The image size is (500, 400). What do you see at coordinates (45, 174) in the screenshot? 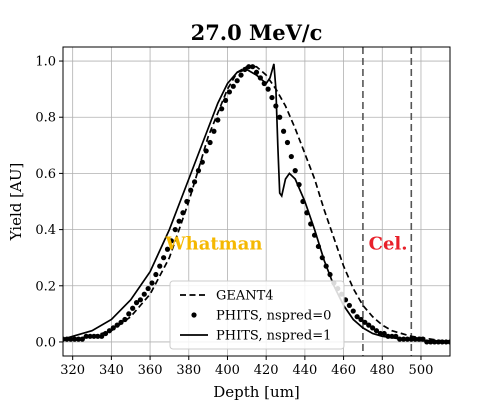
I see `y-tick-label: 0.6` at bounding box center [45, 174].